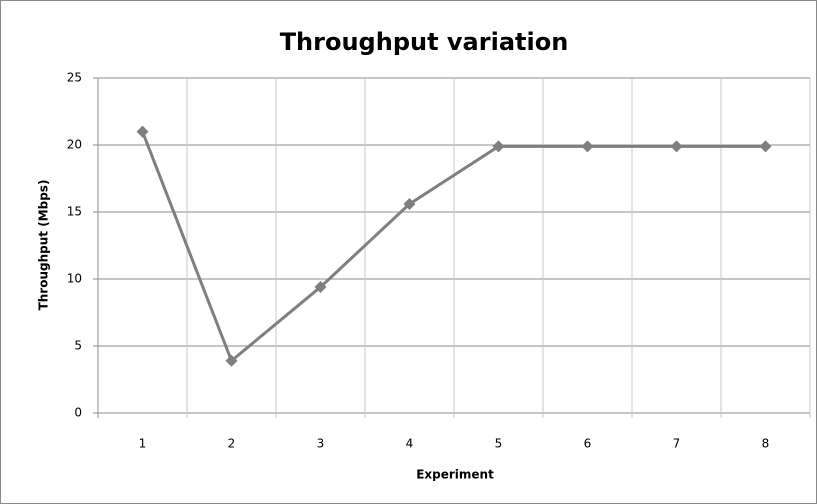 The image size is (817, 504). I want to click on x-axis-label: Experiment, so click(455, 475).